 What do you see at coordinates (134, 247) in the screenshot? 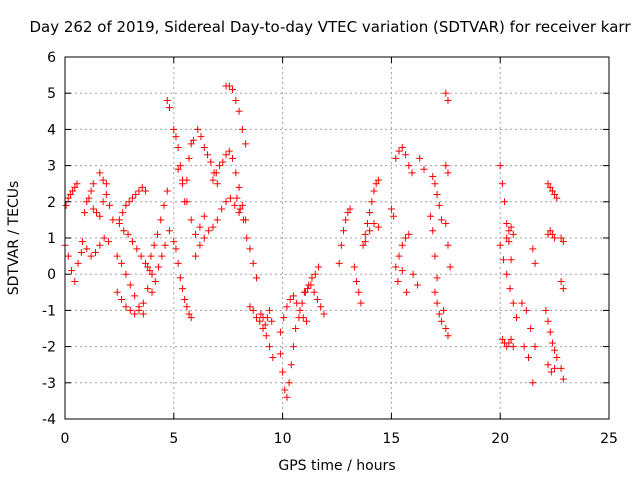
I see `series-s08` at bounding box center [134, 247].